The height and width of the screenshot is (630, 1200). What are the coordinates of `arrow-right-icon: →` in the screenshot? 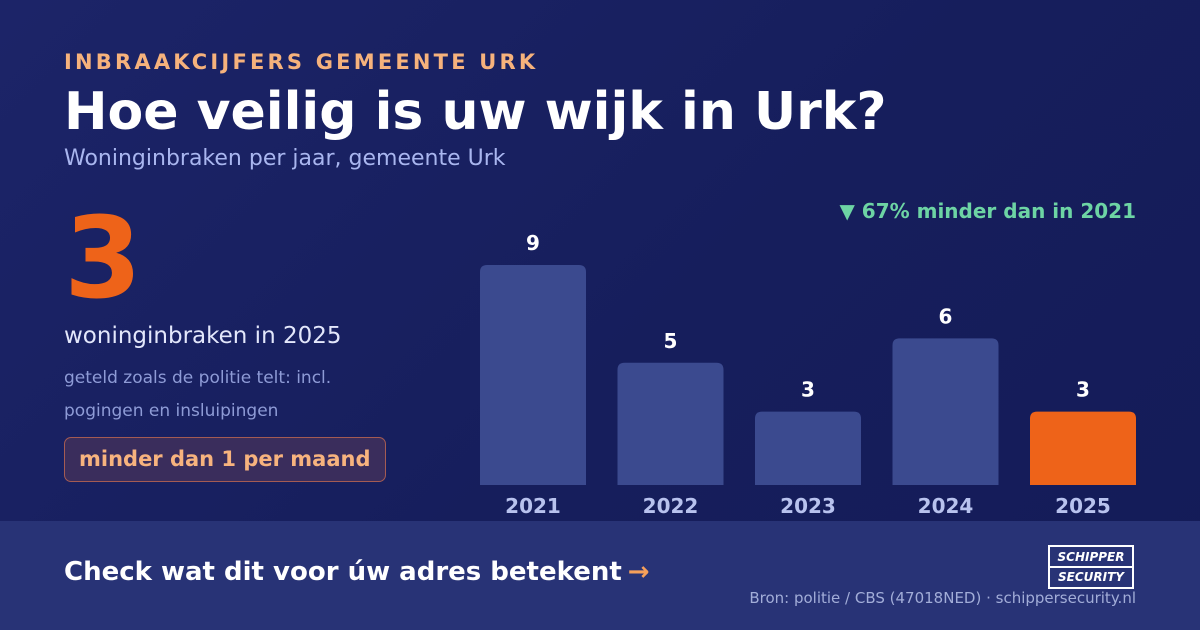 It's located at (638, 572).